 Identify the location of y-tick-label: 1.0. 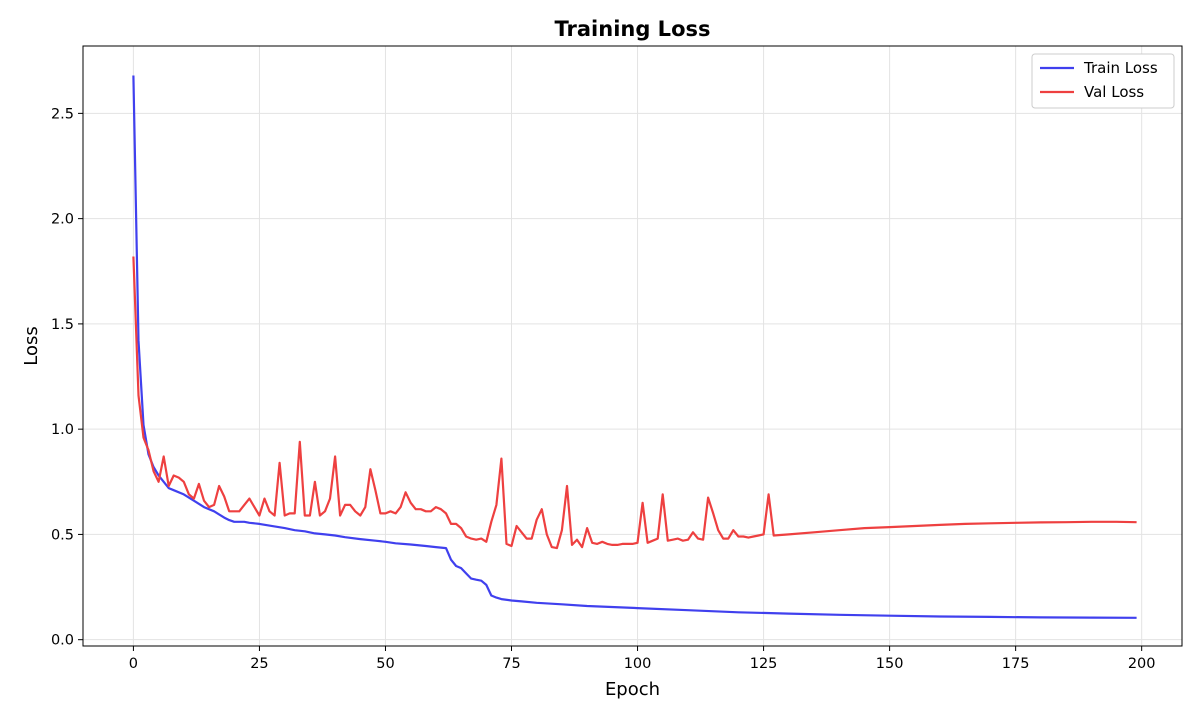
(62, 430).